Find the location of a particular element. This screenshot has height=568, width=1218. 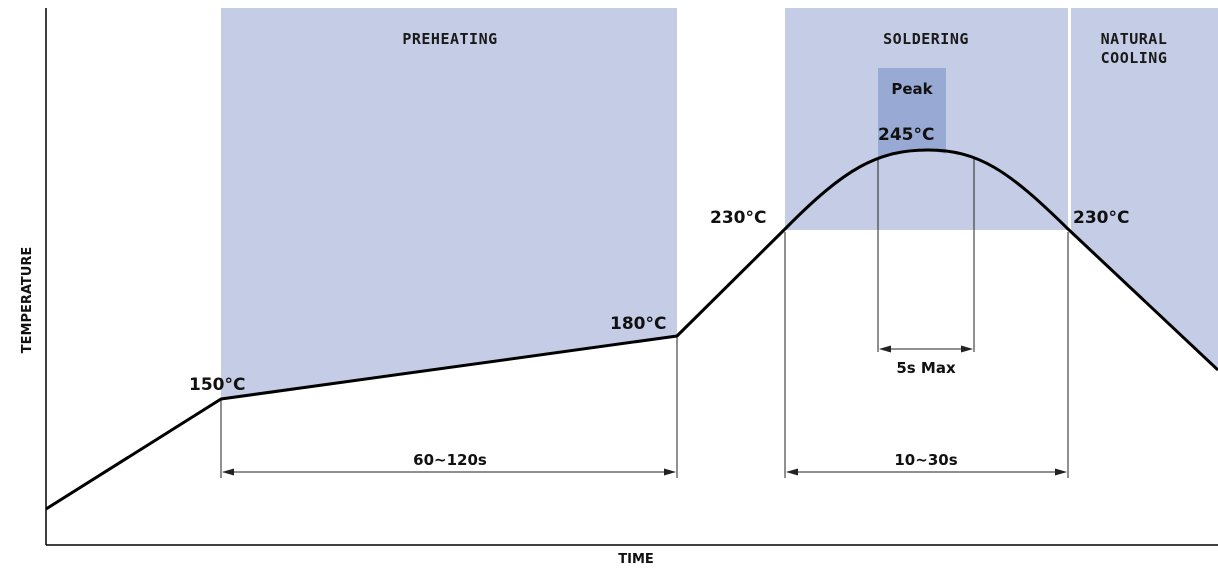

natural-cooling-zone is located at coordinates (1144, 189).